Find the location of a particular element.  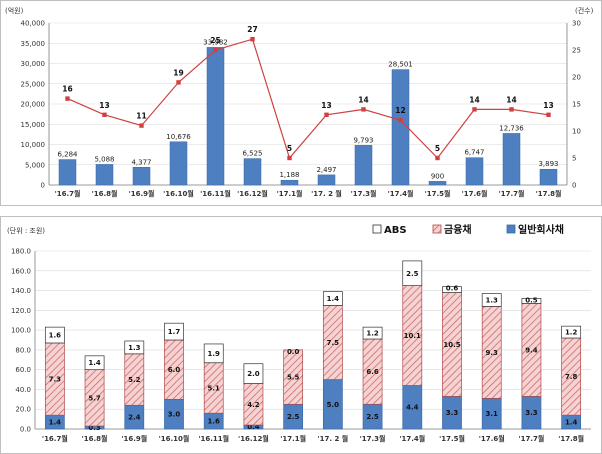

count-label: 13 is located at coordinates (326, 105).